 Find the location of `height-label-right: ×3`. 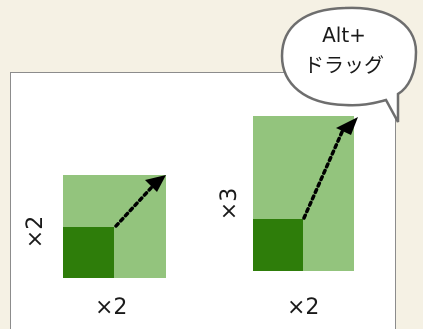

height-label-right: ×3 is located at coordinates (230, 204).